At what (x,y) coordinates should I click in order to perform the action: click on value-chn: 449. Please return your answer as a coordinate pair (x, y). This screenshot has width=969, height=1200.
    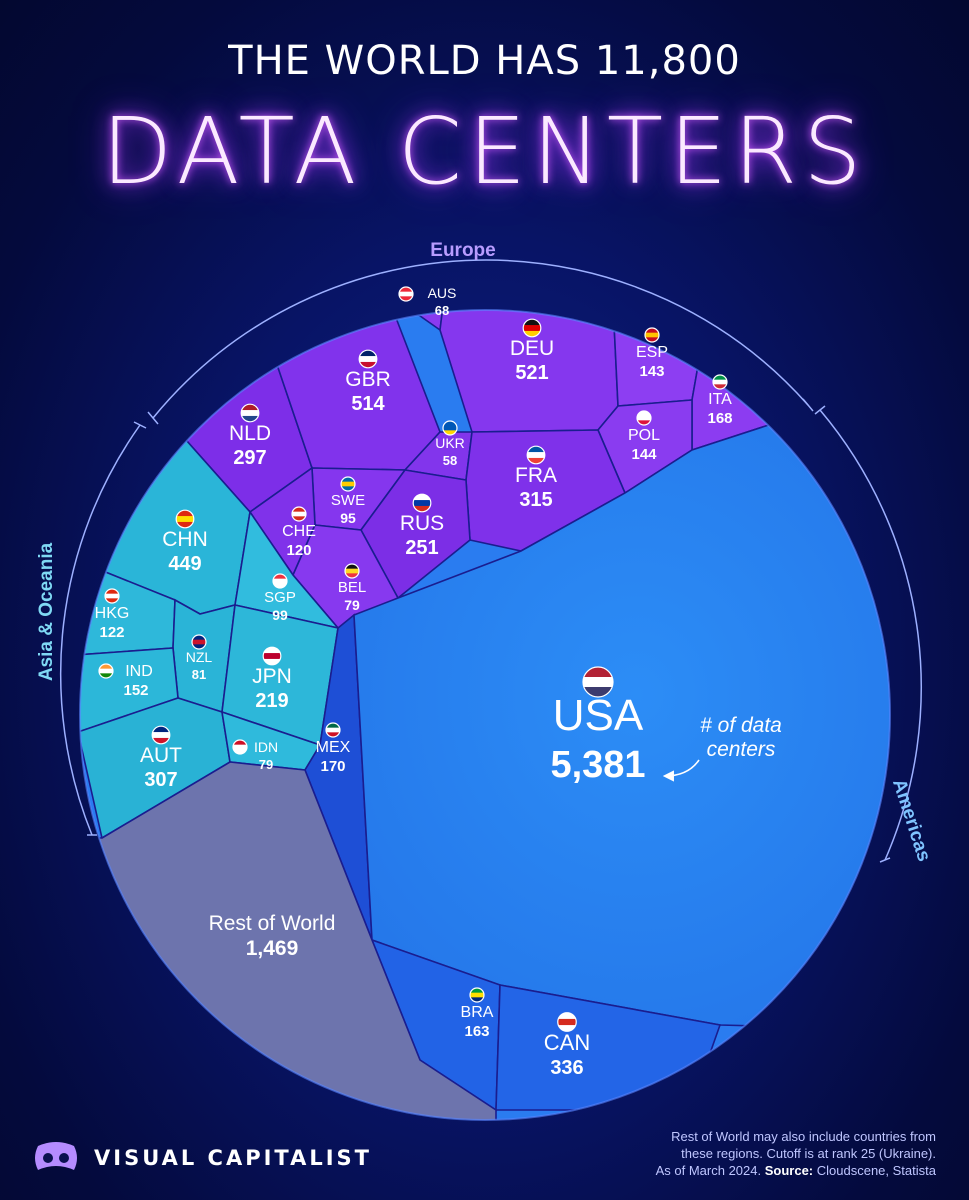
    Looking at the image, I should click on (184, 564).